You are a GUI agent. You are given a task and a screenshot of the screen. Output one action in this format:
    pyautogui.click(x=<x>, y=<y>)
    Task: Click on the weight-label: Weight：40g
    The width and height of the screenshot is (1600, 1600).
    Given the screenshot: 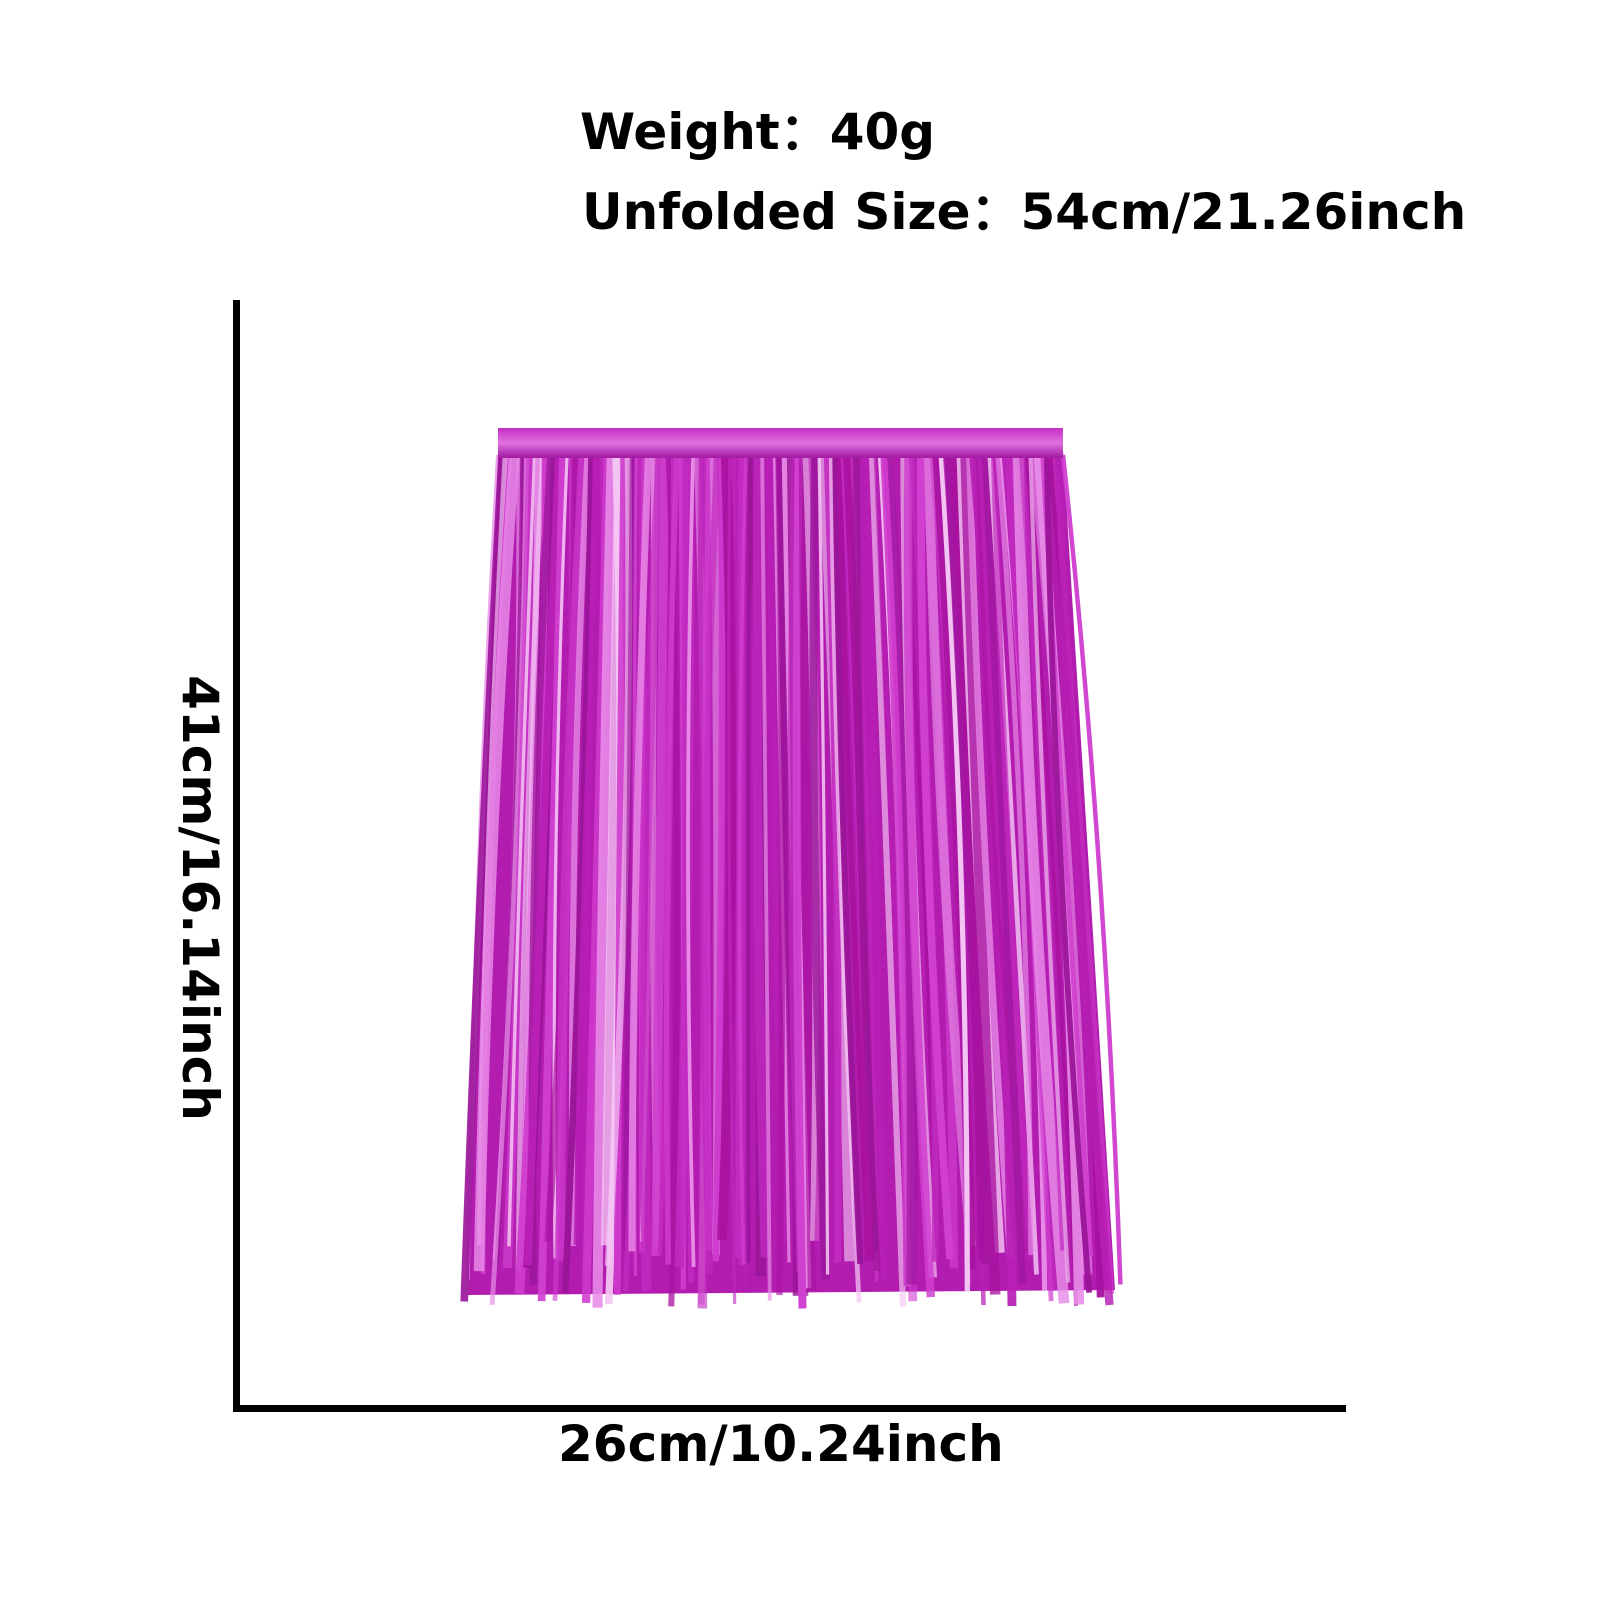 What is the action you would take?
    pyautogui.click(x=758, y=132)
    